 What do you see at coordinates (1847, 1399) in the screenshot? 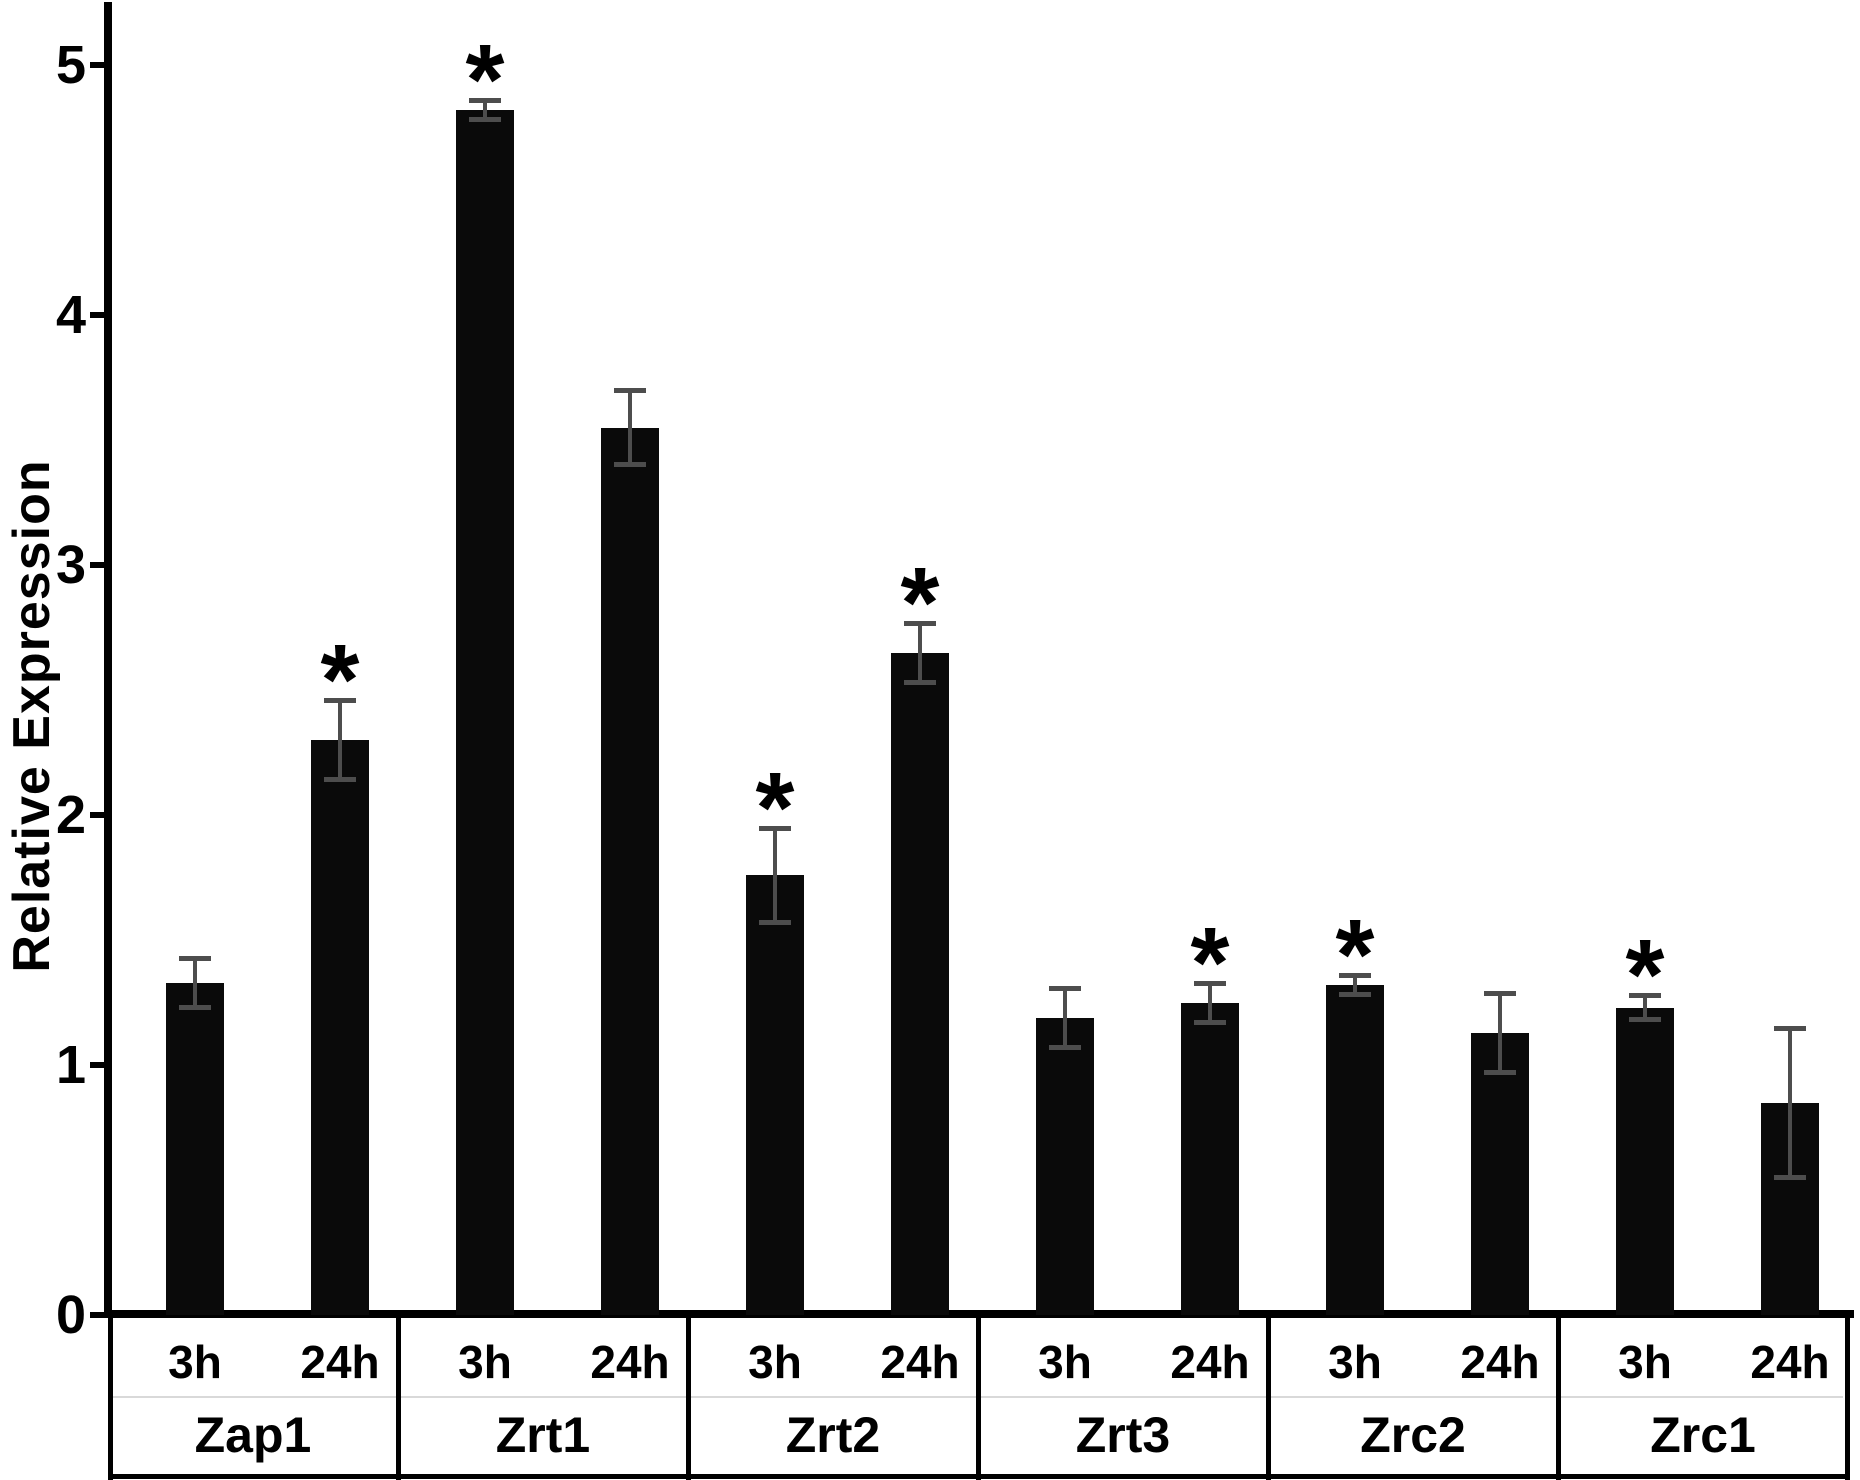
I see `table-right-border` at bounding box center [1847, 1399].